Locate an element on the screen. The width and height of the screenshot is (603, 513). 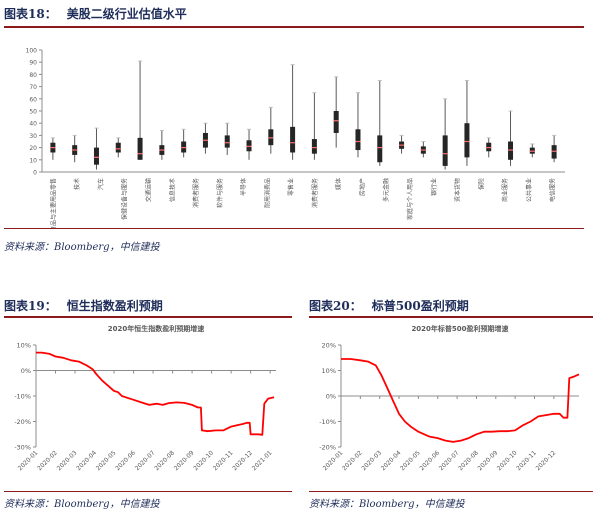
y-tick-label: 20% is located at coordinates (329, 346).